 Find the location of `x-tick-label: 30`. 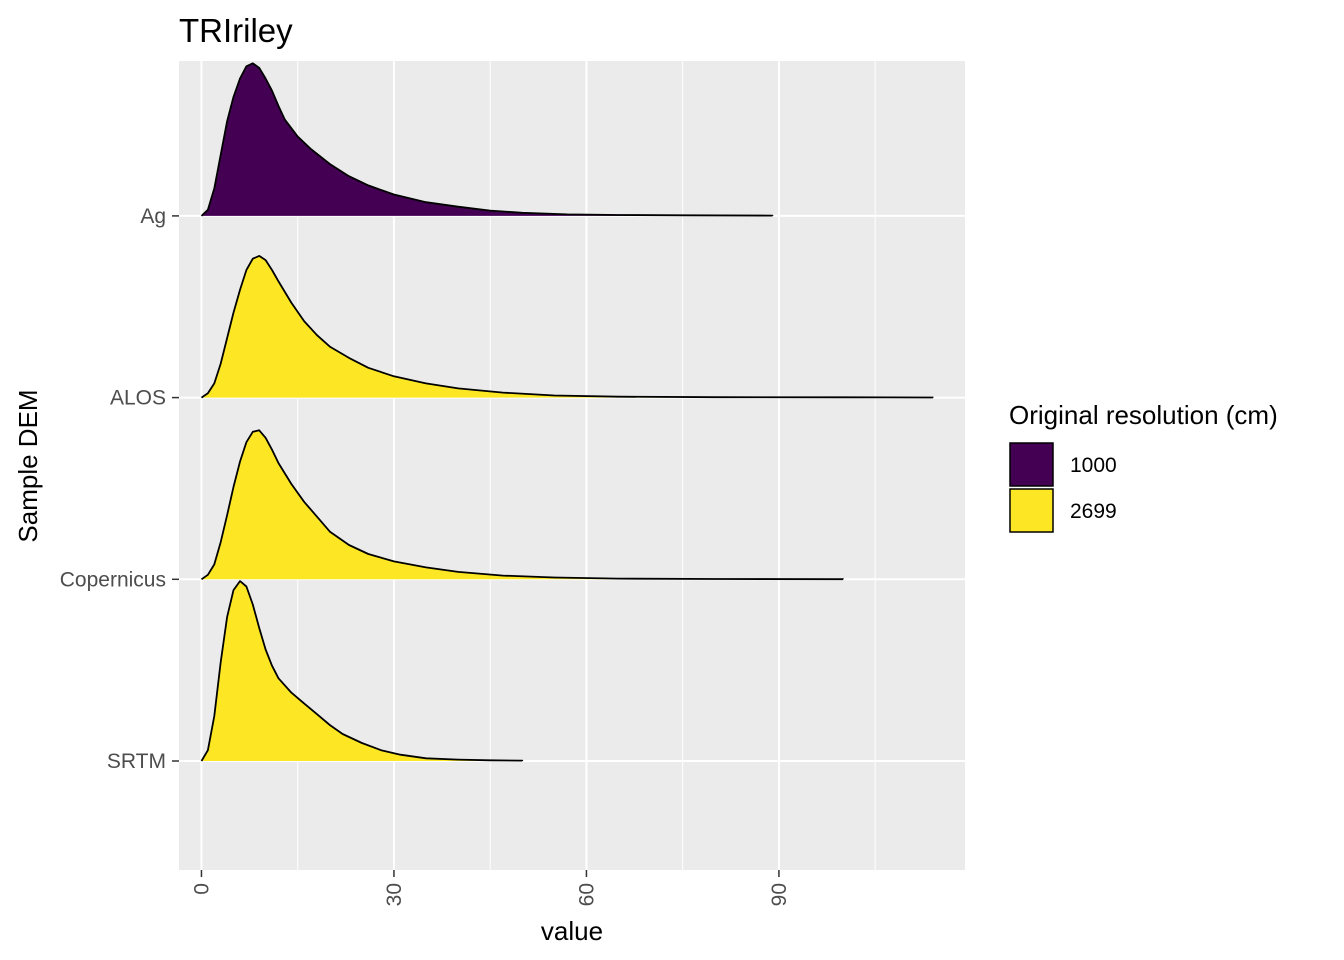

x-tick-label: 30 is located at coordinates (394, 894).